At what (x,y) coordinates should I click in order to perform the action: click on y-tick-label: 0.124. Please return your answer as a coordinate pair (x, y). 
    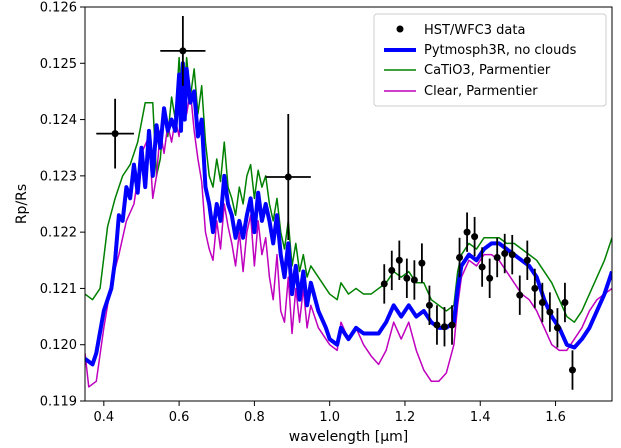
    Looking at the image, I should click on (58, 120).